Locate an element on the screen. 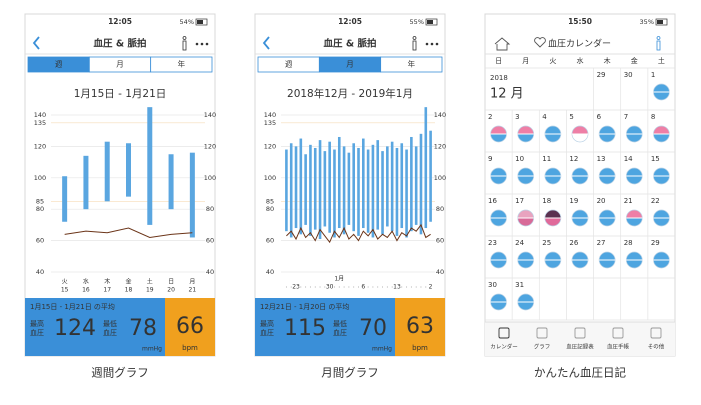 Image resolution: width=701 pixels, height=405 pixels. x-weekday-label: 水 is located at coordinates (86, 282).